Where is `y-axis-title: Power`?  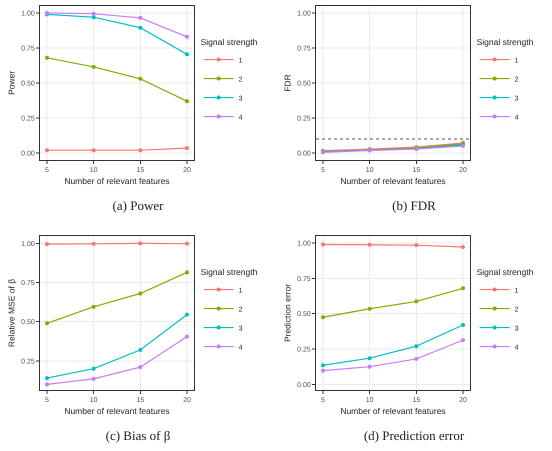 y-axis-title: Power is located at coordinates (11, 83).